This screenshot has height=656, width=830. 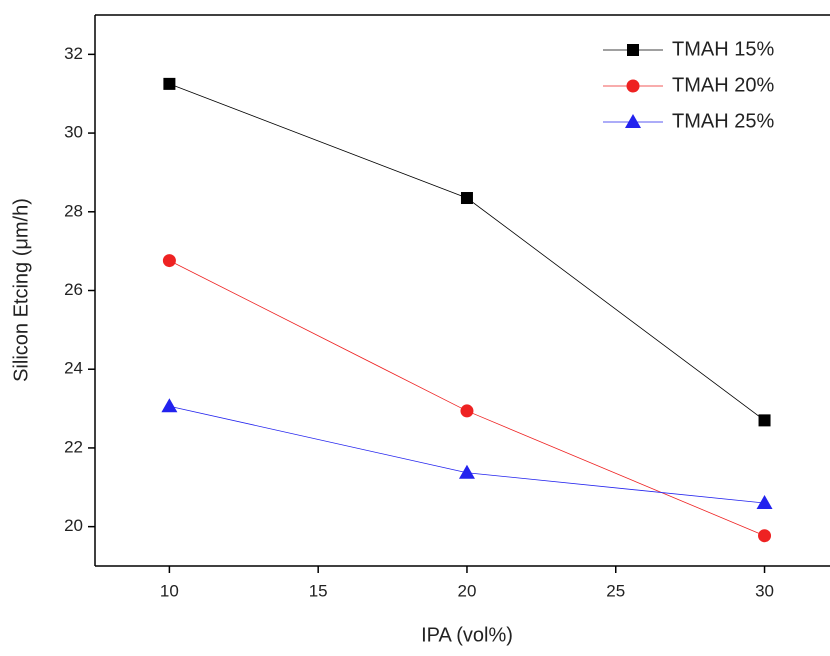 I want to click on x-tick-label: 20, so click(x=467, y=590).